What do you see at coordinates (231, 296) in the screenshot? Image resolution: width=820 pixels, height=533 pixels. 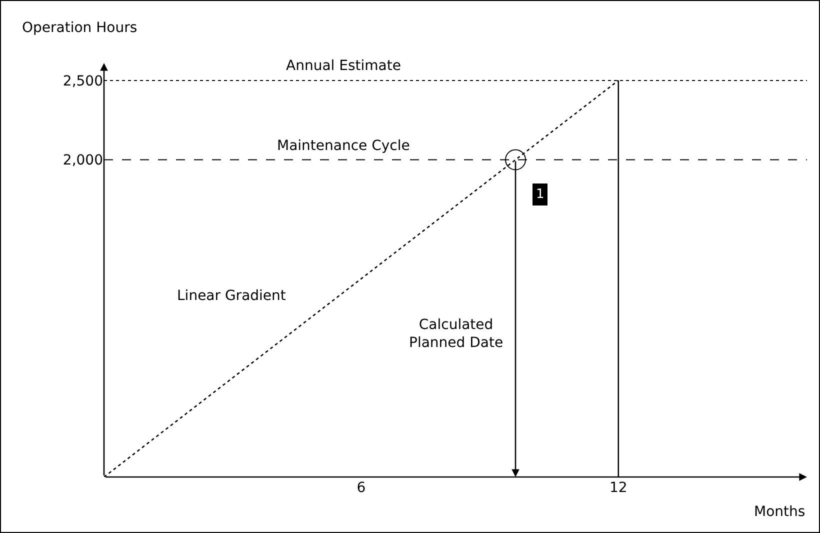 I see `series-label: Linear Gradient` at bounding box center [231, 296].